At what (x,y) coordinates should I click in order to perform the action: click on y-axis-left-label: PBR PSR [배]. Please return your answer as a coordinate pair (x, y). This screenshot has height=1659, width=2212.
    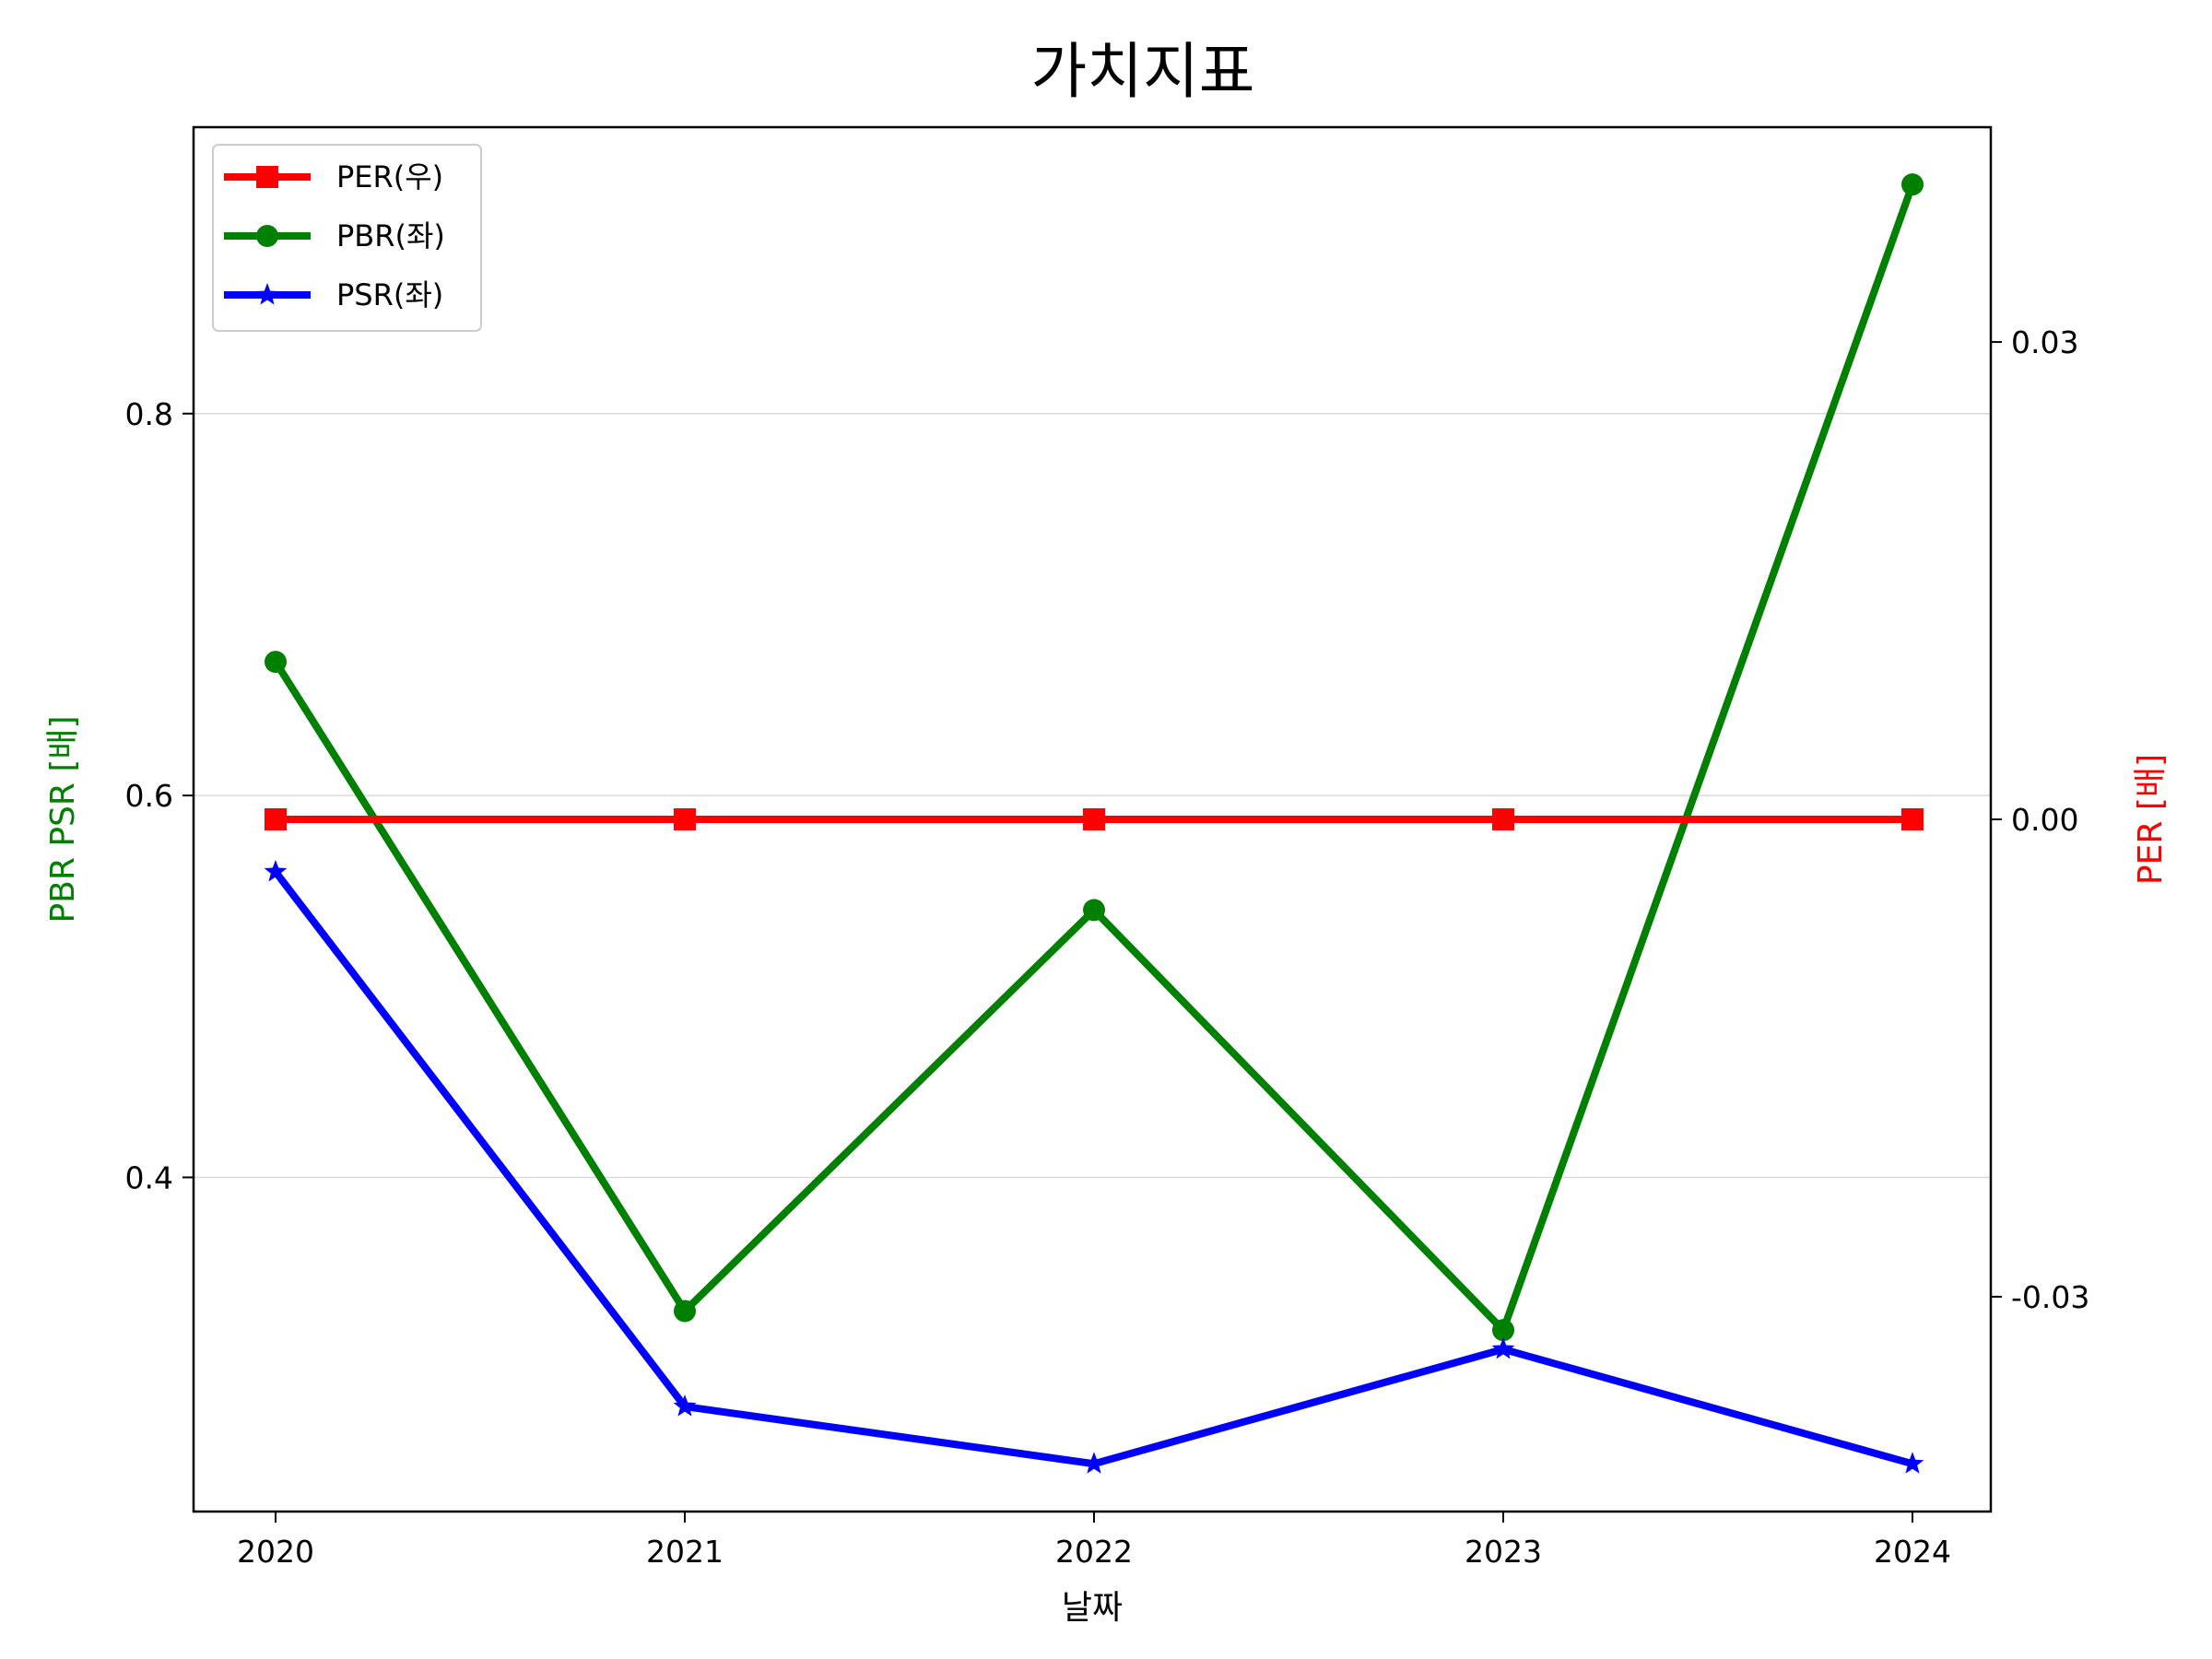
    Looking at the image, I should click on (63, 819).